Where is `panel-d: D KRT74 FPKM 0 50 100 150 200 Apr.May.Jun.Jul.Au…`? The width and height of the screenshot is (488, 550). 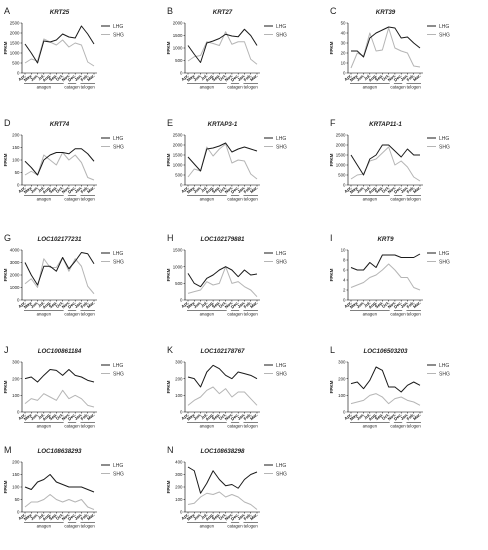 panel-d: D KRT74 FPKM 0 50 100 150 200 Apr.May.Jun.Jul.Au… is located at coordinates (63, 160).